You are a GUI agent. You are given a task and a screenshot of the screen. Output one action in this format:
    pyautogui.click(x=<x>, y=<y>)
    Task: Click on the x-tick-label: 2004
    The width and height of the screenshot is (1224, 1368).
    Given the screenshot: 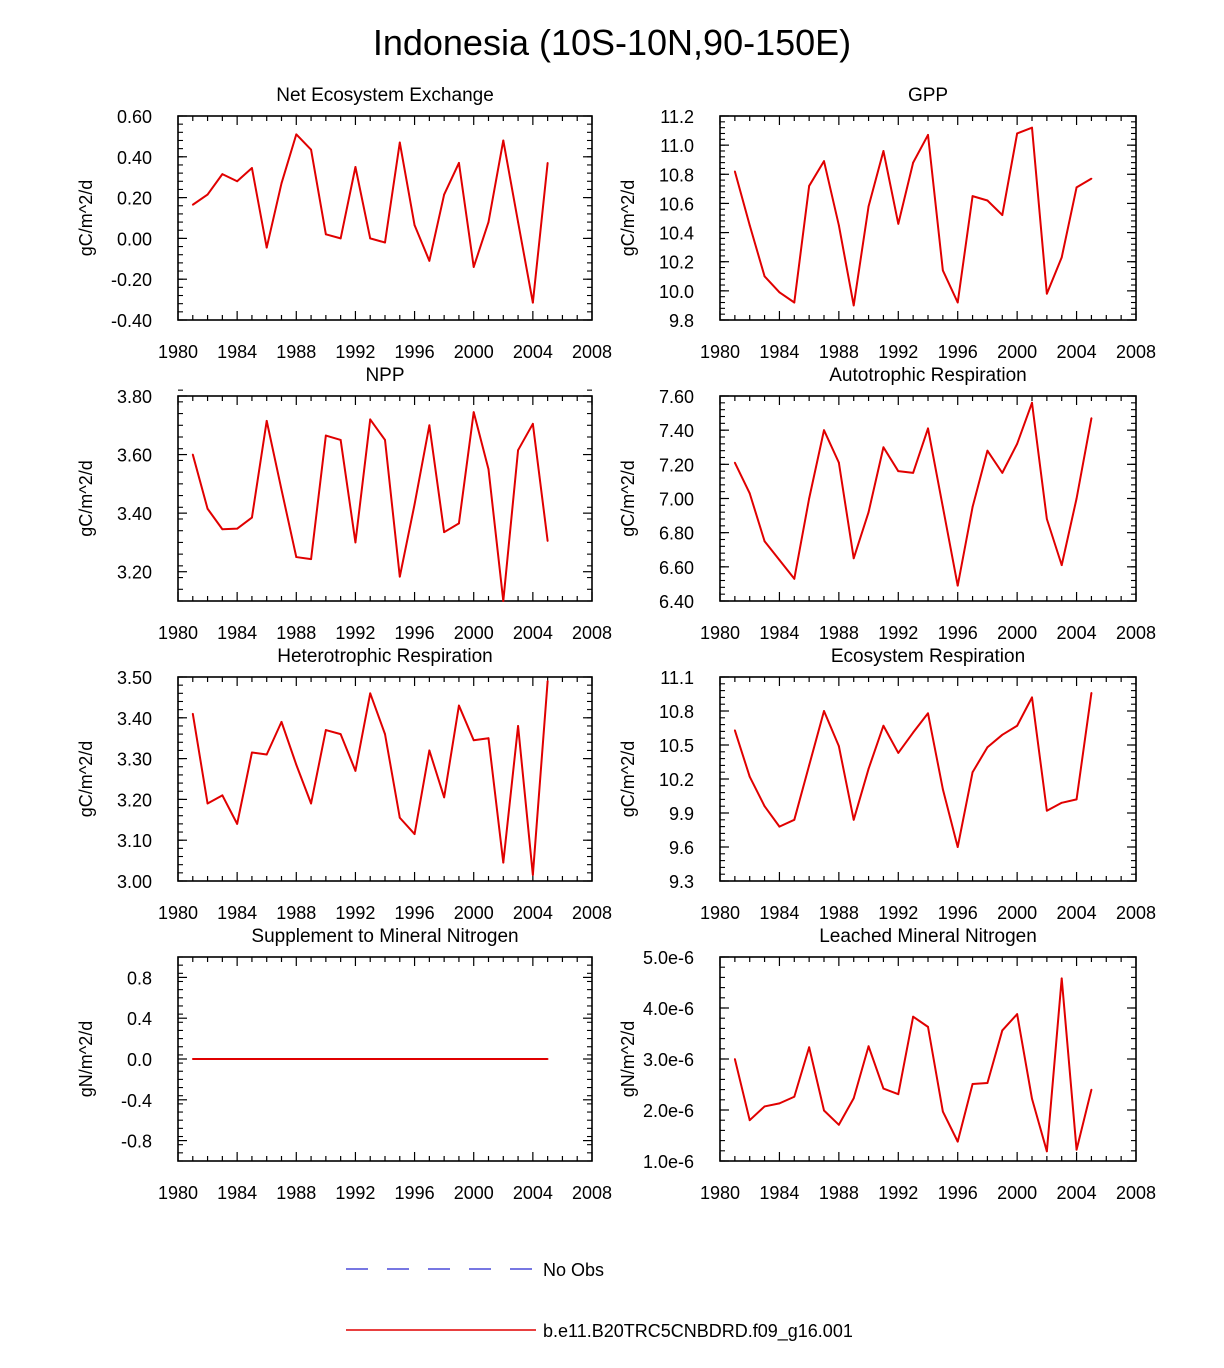 What is the action you would take?
    pyautogui.click(x=533, y=913)
    